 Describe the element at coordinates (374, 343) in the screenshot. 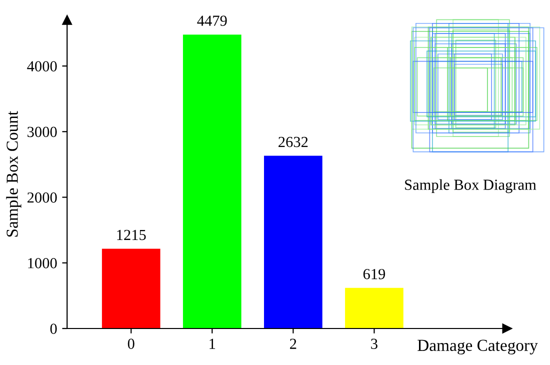

I see `x-tick-label: 3` at that location.